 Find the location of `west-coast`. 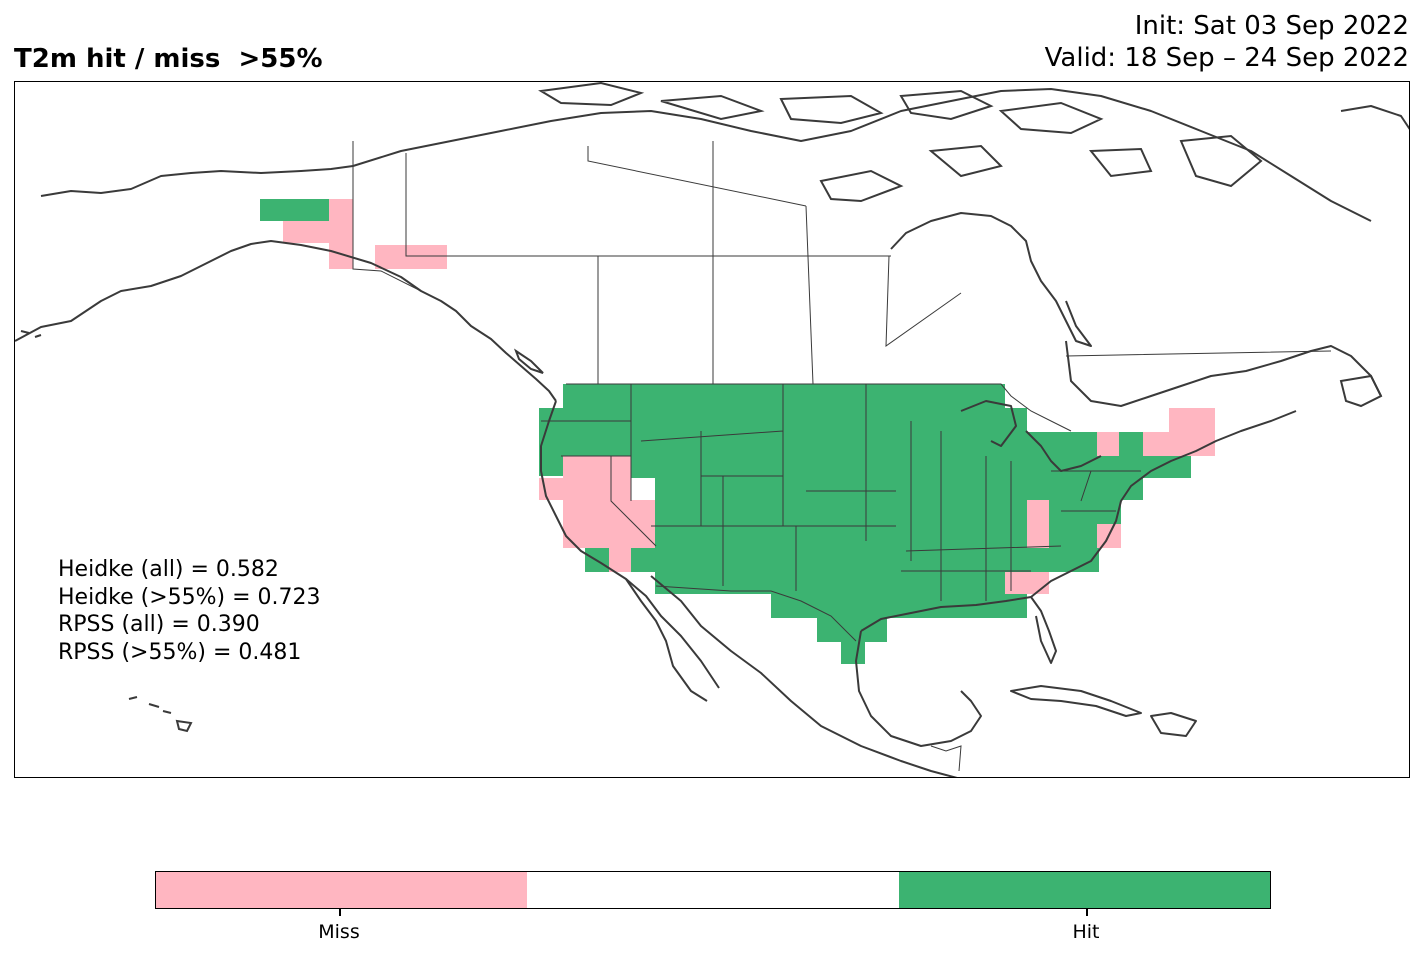

west-coast is located at coordinates (630, 544).